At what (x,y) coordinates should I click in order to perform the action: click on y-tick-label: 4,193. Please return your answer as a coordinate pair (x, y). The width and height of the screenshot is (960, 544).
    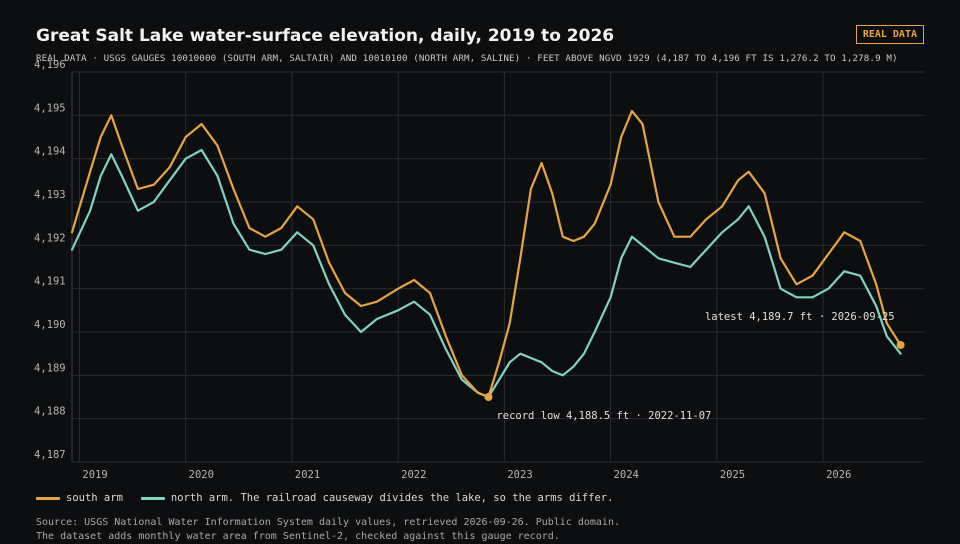
    Looking at the image, I should click on (50, 195).